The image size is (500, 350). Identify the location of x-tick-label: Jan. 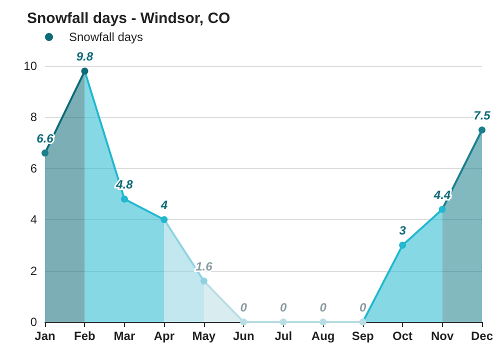
(45, 336).